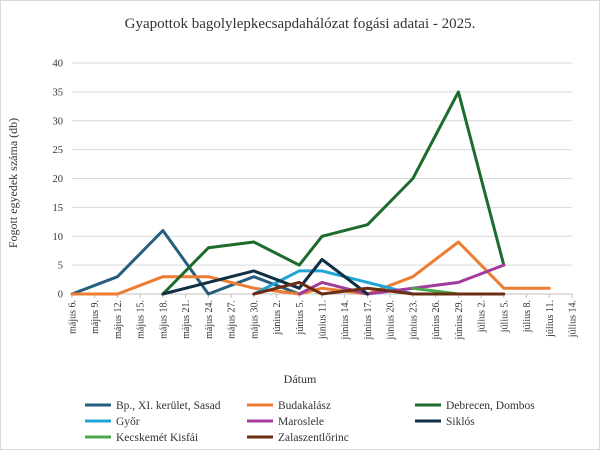 This screenshot has width=600, height=454. I want to click on x-tick-label: május 21., so click(186, 319).